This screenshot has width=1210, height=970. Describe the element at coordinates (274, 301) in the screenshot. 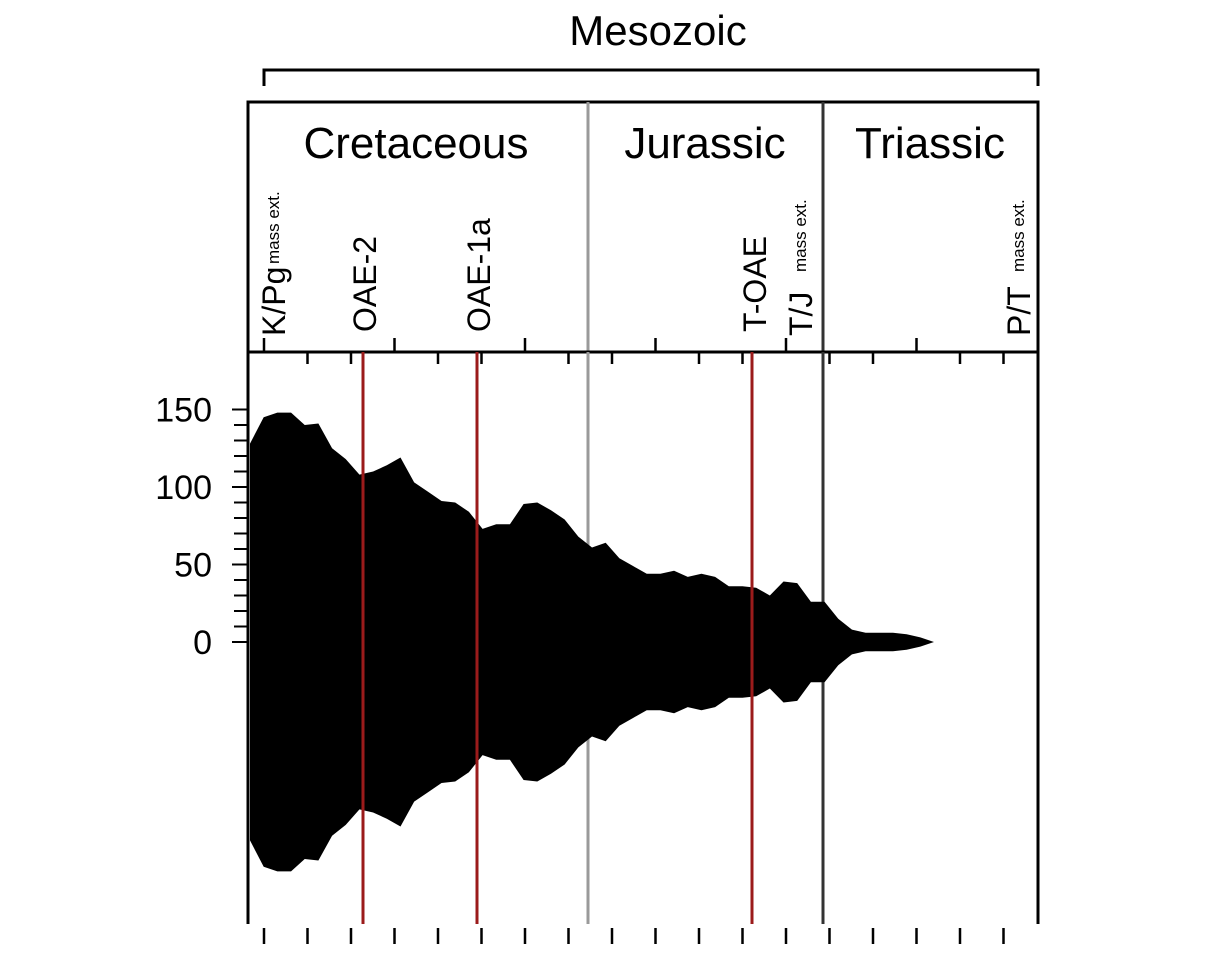

I see `event-k-pg-label: K/Pg` at that location.